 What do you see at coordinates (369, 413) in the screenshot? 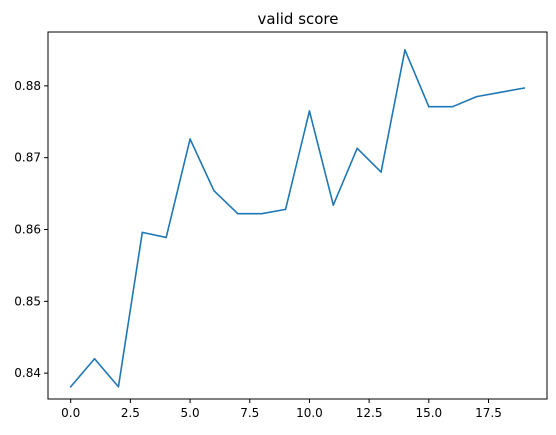
I see `x-tick-label: 12.5` at bounding box center [369, 413].